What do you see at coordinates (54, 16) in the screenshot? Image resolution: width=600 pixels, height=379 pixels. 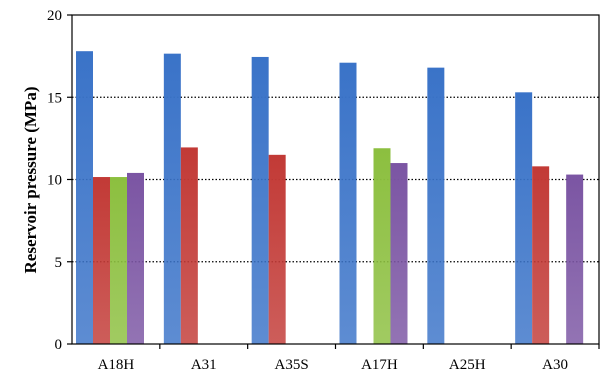 I see `y-tick-label-20: 20` at bounding box center [54, 16].